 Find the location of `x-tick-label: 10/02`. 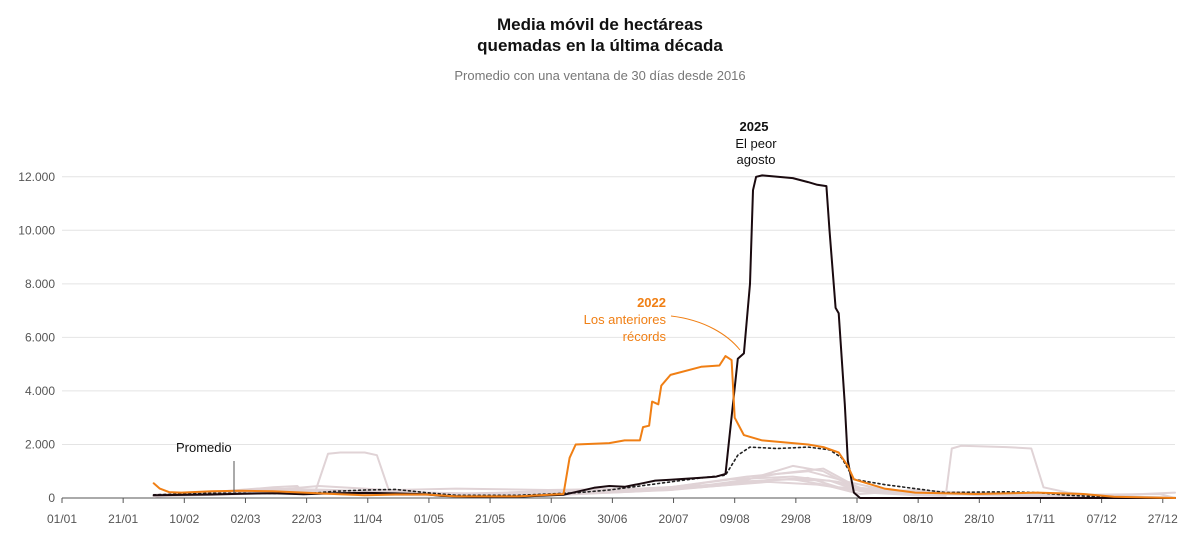

x-tick-label: 10/02 is located at coordinates (184, 519).